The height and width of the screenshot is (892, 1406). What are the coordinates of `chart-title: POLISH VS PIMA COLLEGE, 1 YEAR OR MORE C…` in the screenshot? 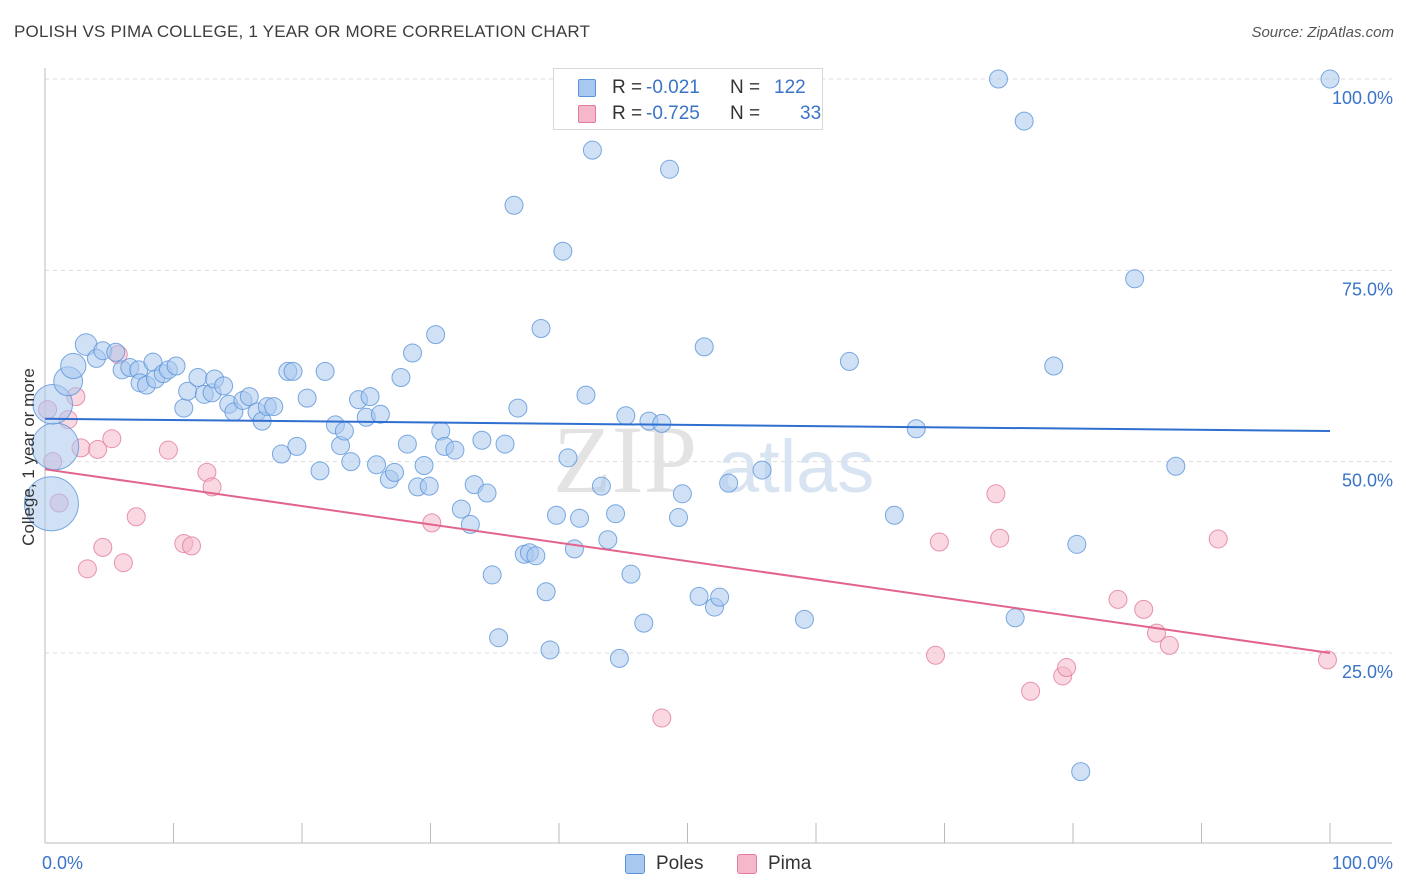 It's located at (302, 31).